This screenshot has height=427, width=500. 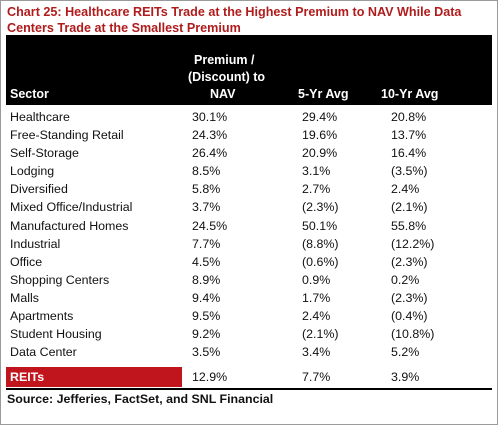 What do you see at coordinates (316, 352) in the screenshot?
I see `cell-five-yr-avg: 3.4%` at bounding box center [316, 352].